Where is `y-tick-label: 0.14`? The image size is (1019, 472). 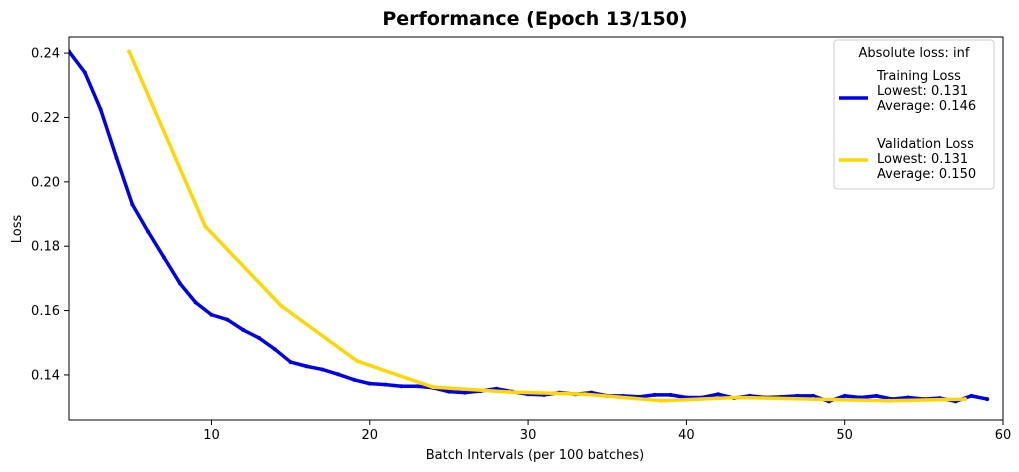 y-tick-label: 0.14 is located at coordinates (45, 375).